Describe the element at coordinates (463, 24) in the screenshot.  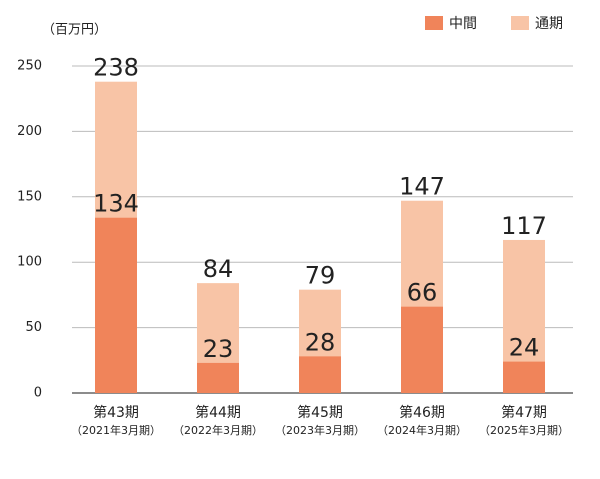
I see `legend-label: 中間` at that location.